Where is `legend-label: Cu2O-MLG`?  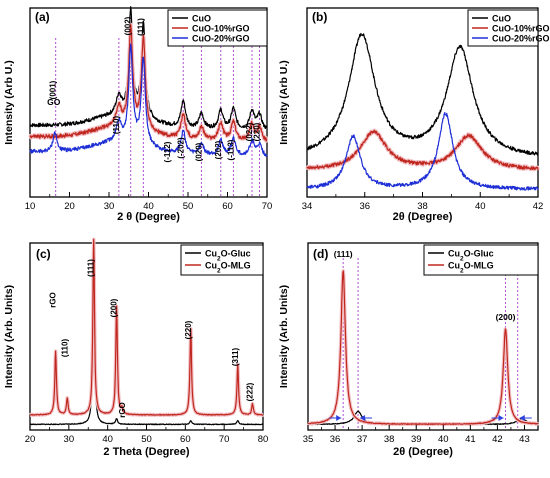
legend-label: Cu2O-MLG is located at coordinates (471, 268).